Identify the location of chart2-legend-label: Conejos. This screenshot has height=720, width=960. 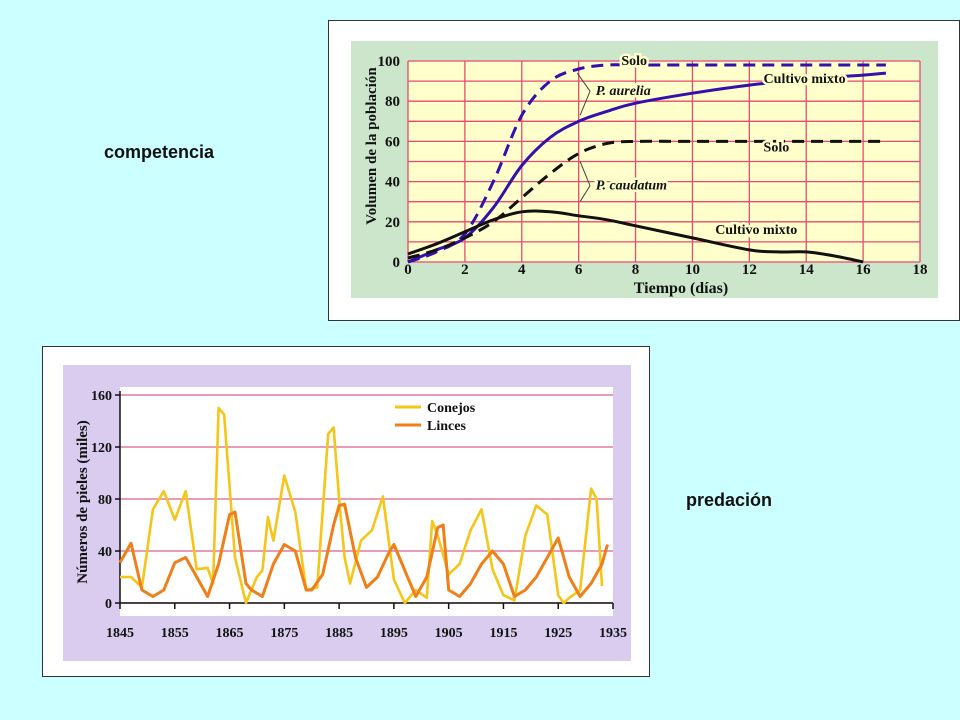
(451, 408).